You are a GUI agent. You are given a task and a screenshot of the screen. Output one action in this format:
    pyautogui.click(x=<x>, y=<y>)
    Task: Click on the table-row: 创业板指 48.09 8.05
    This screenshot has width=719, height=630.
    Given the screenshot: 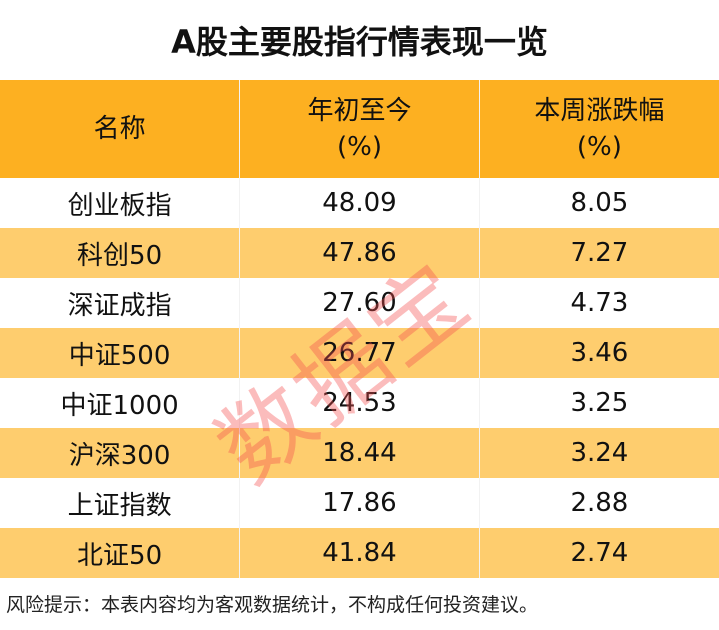 What is the action you would take?
    pyautogui.click(x=359, y=203)
    